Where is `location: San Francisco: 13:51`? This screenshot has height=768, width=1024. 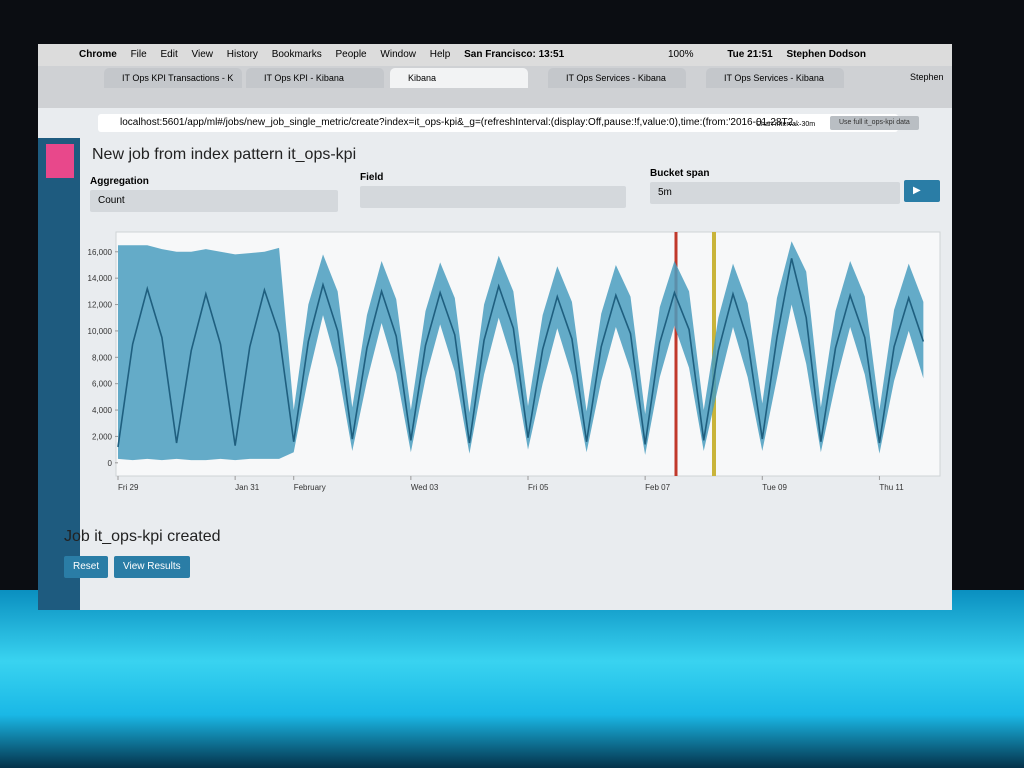
location: San Francisco: 13:51 is located at coordinates (514, 54).